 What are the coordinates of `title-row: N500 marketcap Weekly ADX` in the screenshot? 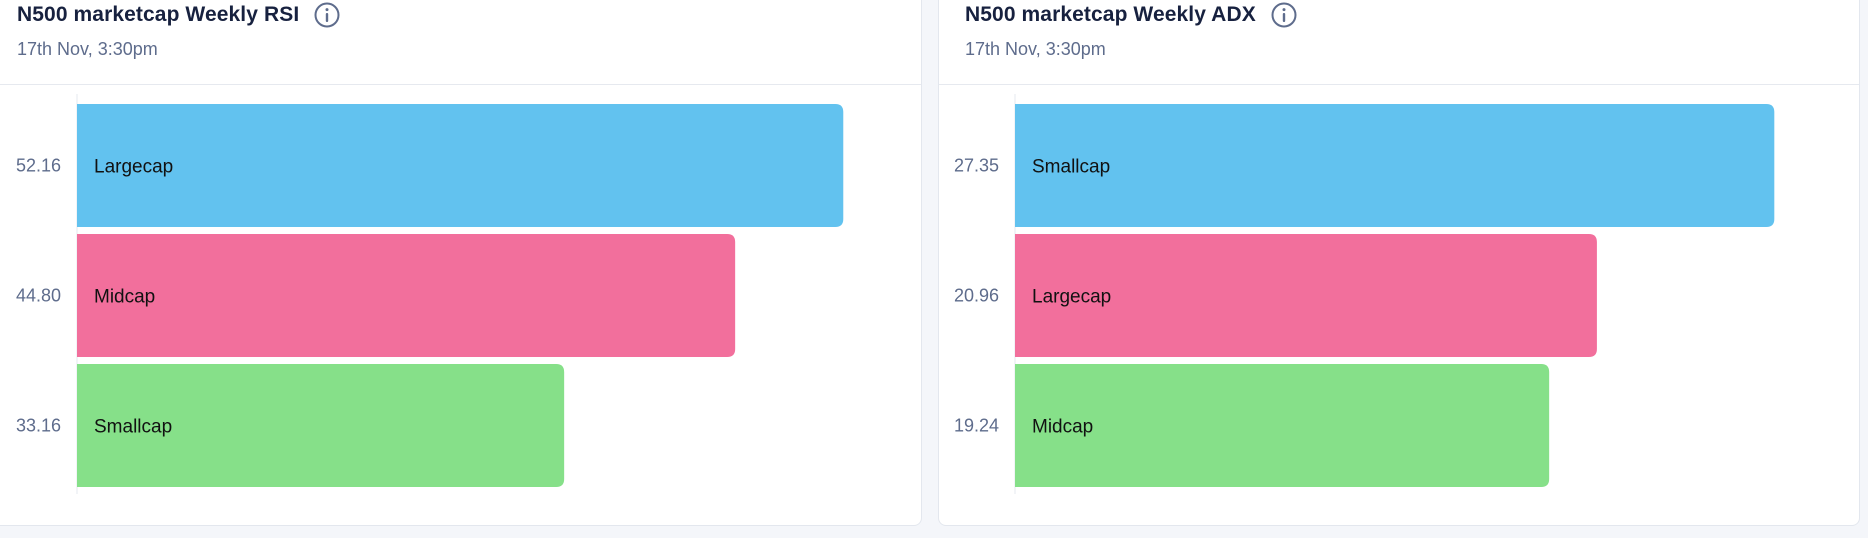 It's located at (1131, 15).